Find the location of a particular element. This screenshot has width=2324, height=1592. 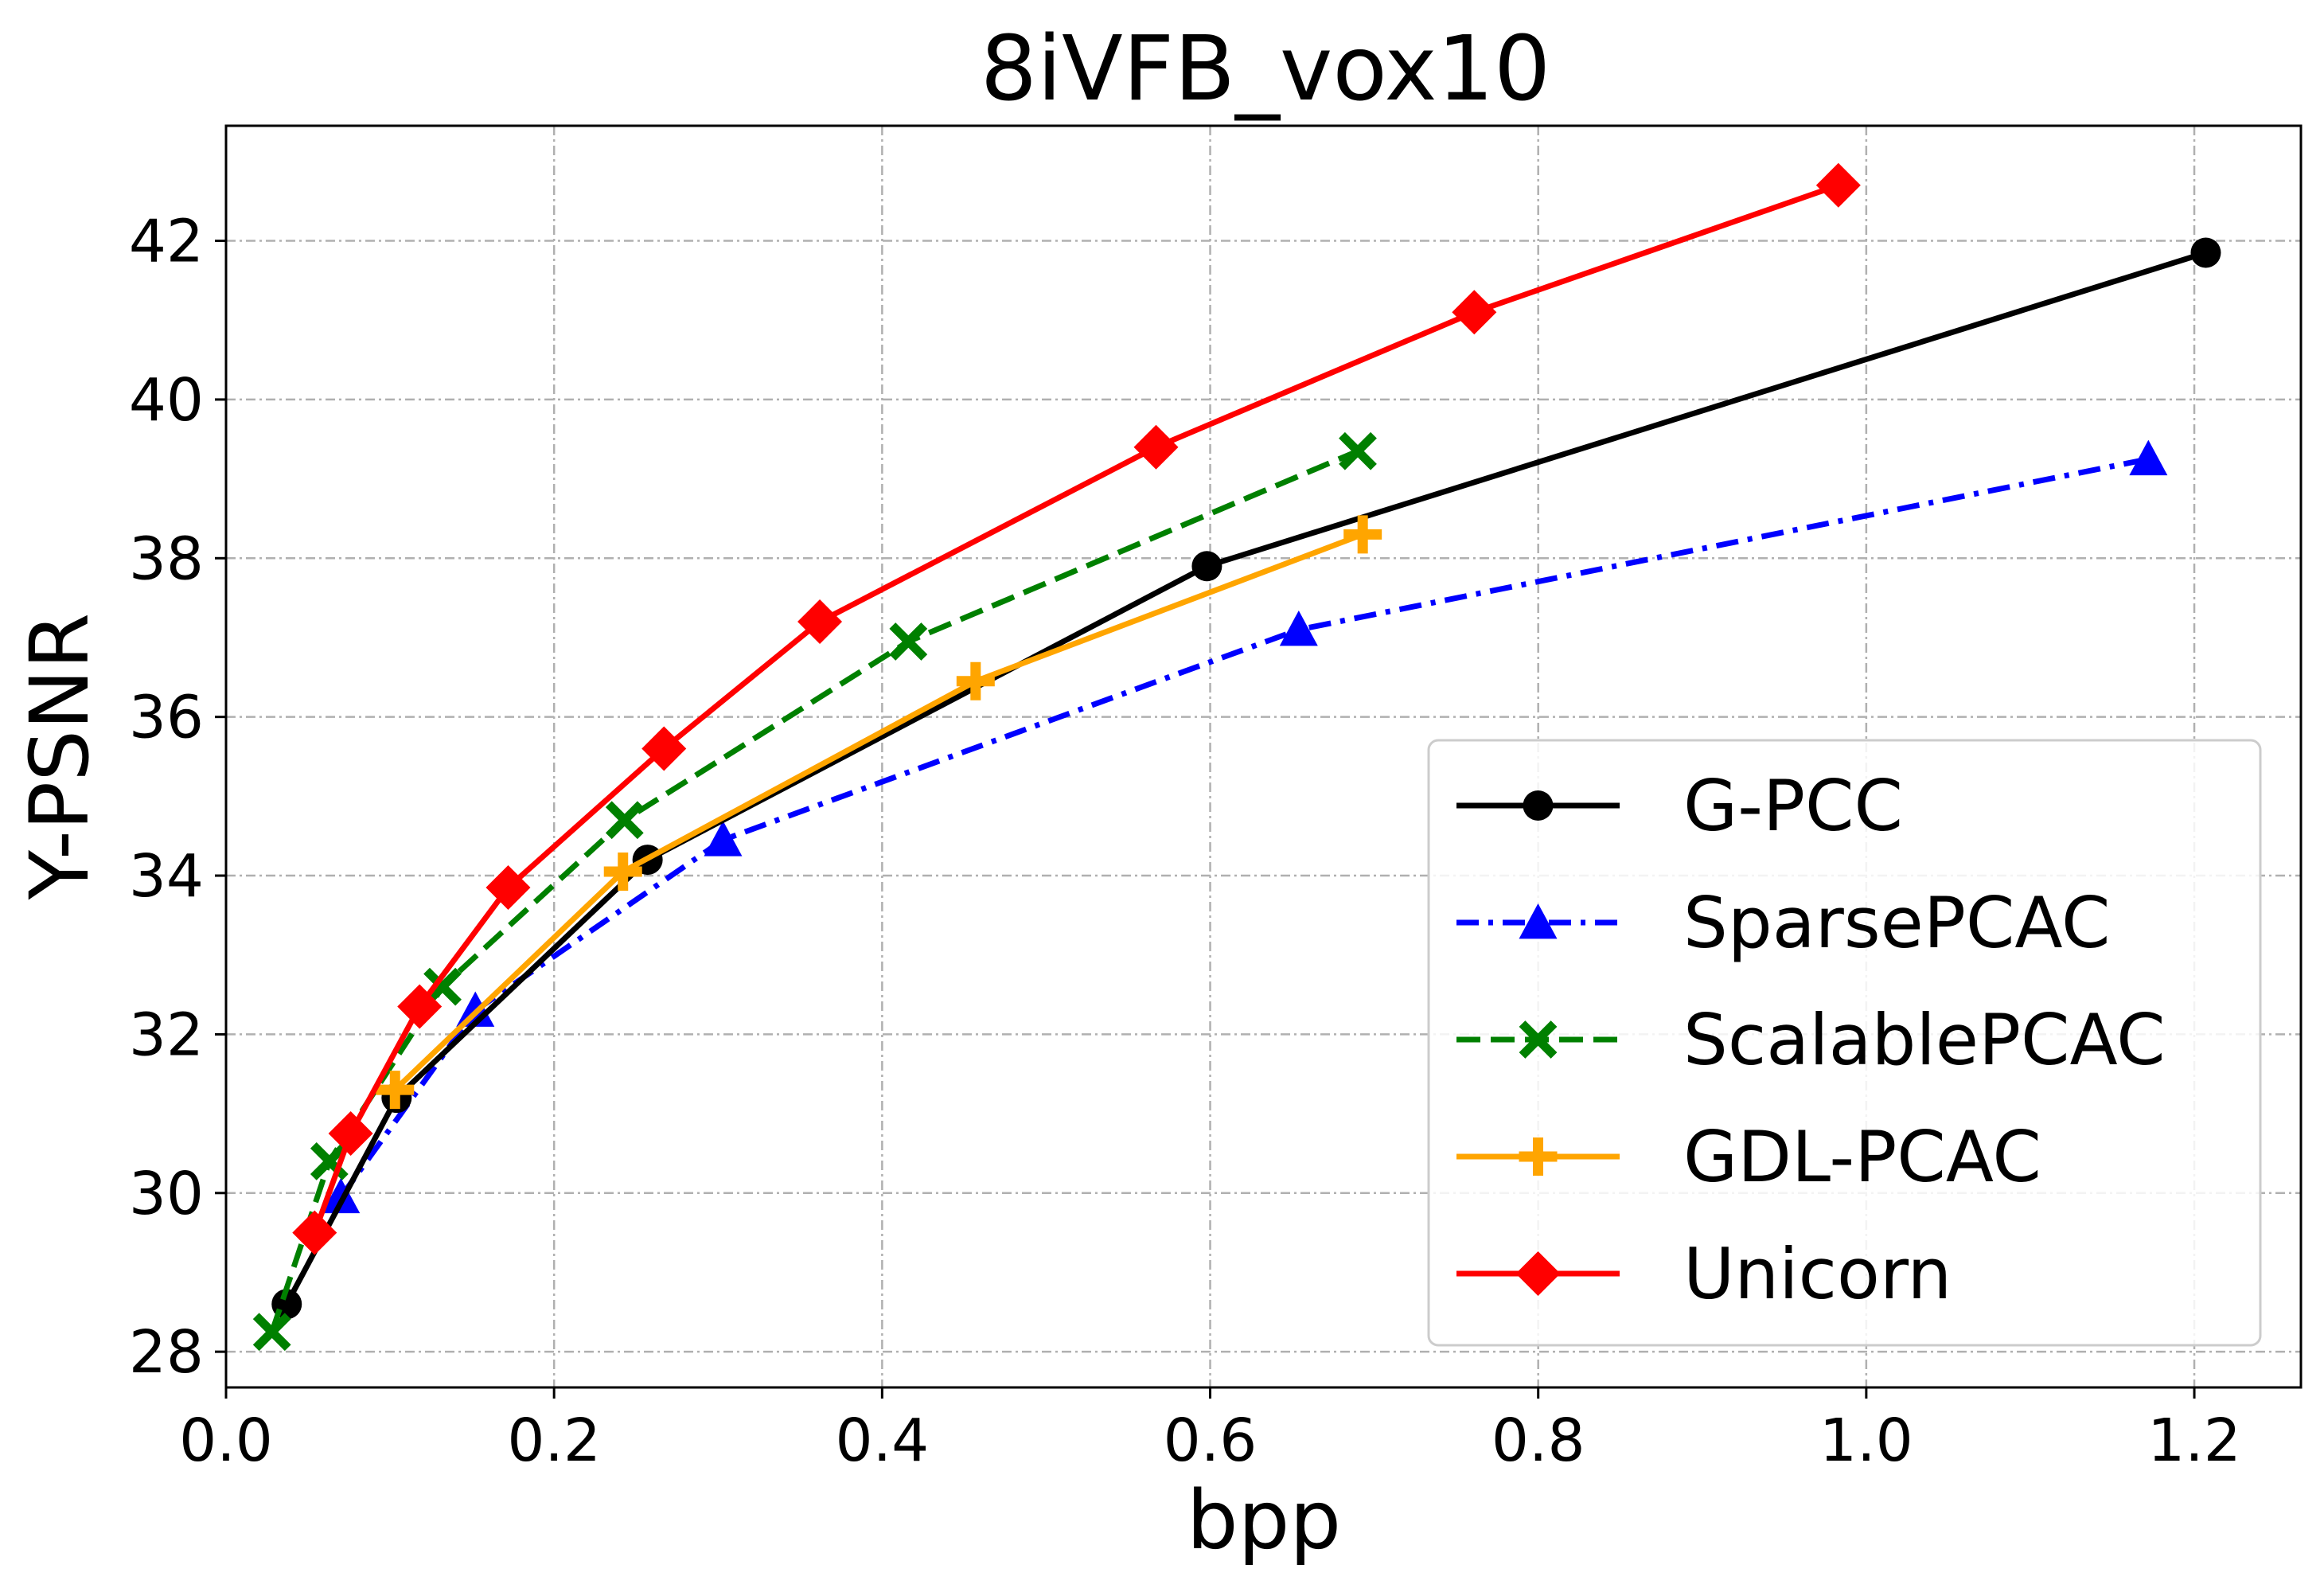

x-tick-label: 0.0 is located at coordinates (226, 1441).